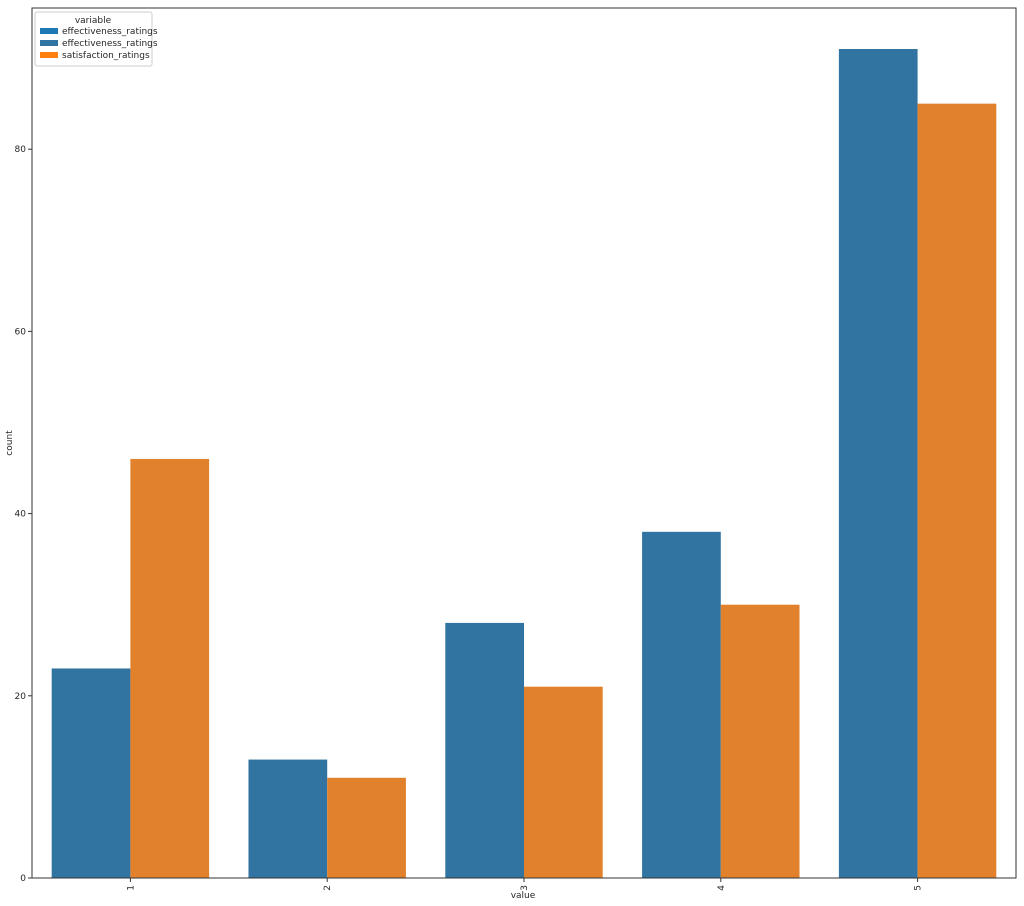  What do you see at coordinates (23, 879) in the screenshot?
I see `y-tick-label-0: 0` at bounding box center [23, 879].